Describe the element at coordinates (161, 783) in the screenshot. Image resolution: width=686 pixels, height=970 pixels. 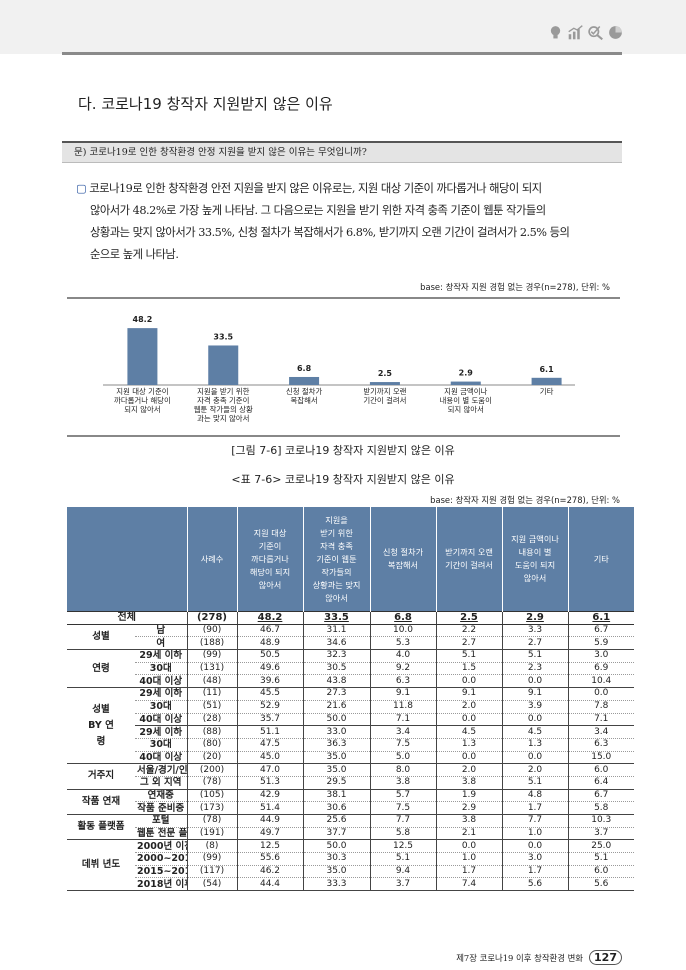
I see `row-label: 그 외 지역` at that location.